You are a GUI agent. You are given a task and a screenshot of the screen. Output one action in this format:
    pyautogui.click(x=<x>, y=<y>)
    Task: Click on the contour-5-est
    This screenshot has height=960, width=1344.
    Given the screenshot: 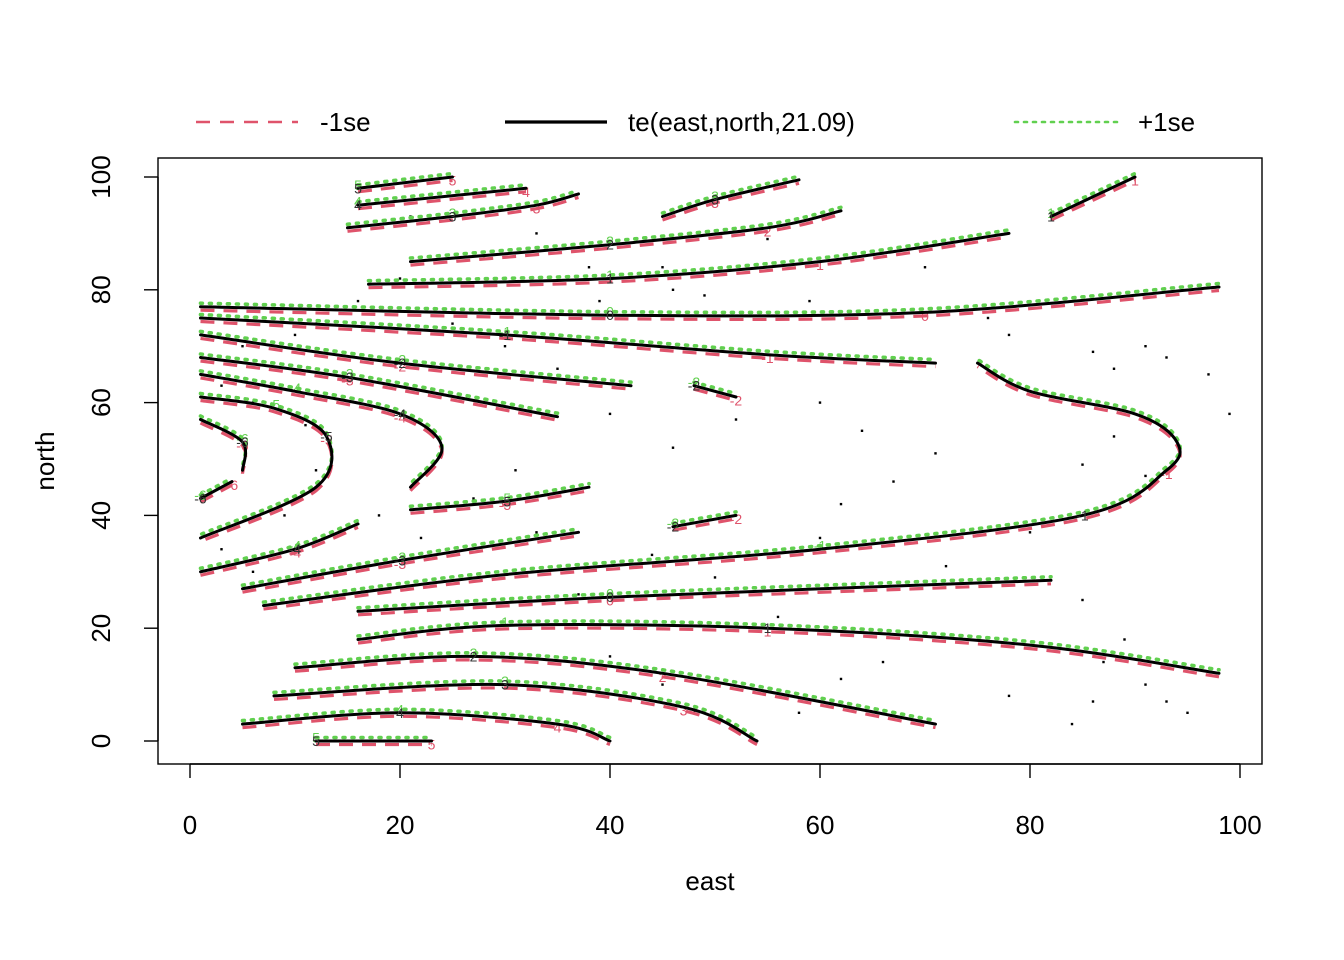 What is the action you would take?
    pyautogui.click(x=689, y=258)
    